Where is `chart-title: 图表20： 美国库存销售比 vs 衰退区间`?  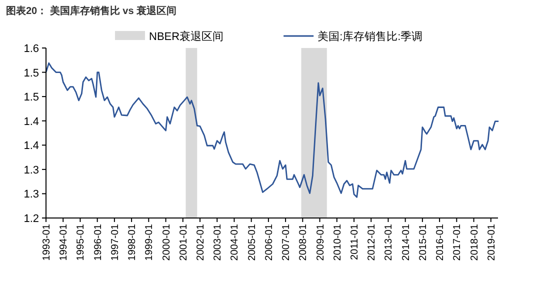 chart-title: 图表20： 美国库存销售比 vs 衰退区间 is located at coordinates (91, 11).